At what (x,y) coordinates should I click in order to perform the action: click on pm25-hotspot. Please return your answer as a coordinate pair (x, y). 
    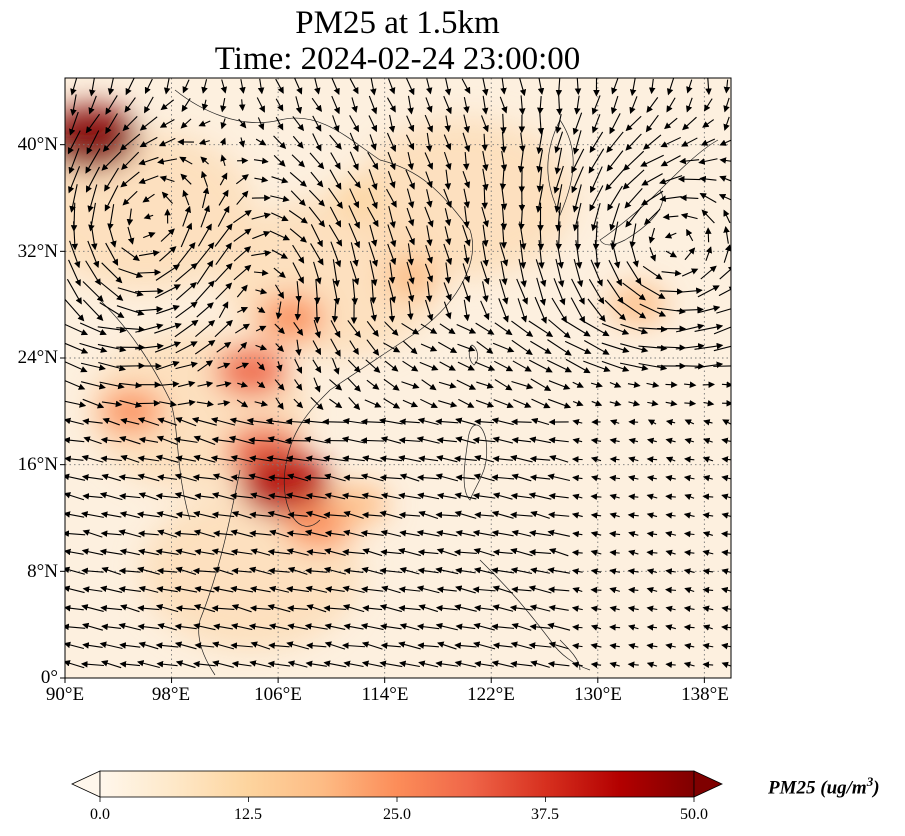
    Looking at the image, I should click on (131, 411).